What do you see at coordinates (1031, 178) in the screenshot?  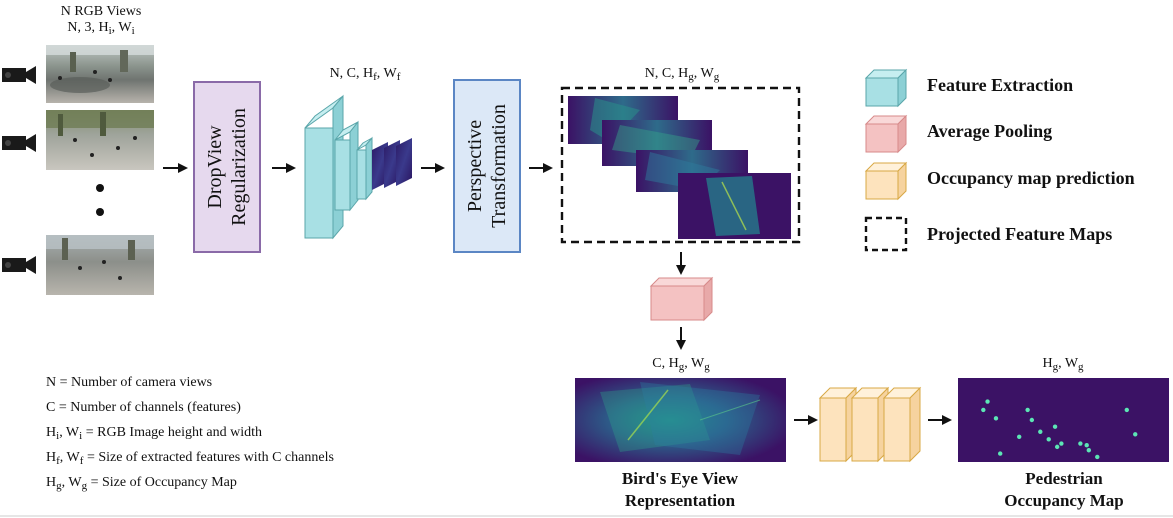 I see `legend-occupancy-prediction-label: Occupancy map prediction` at bounding box center [1031, 178].